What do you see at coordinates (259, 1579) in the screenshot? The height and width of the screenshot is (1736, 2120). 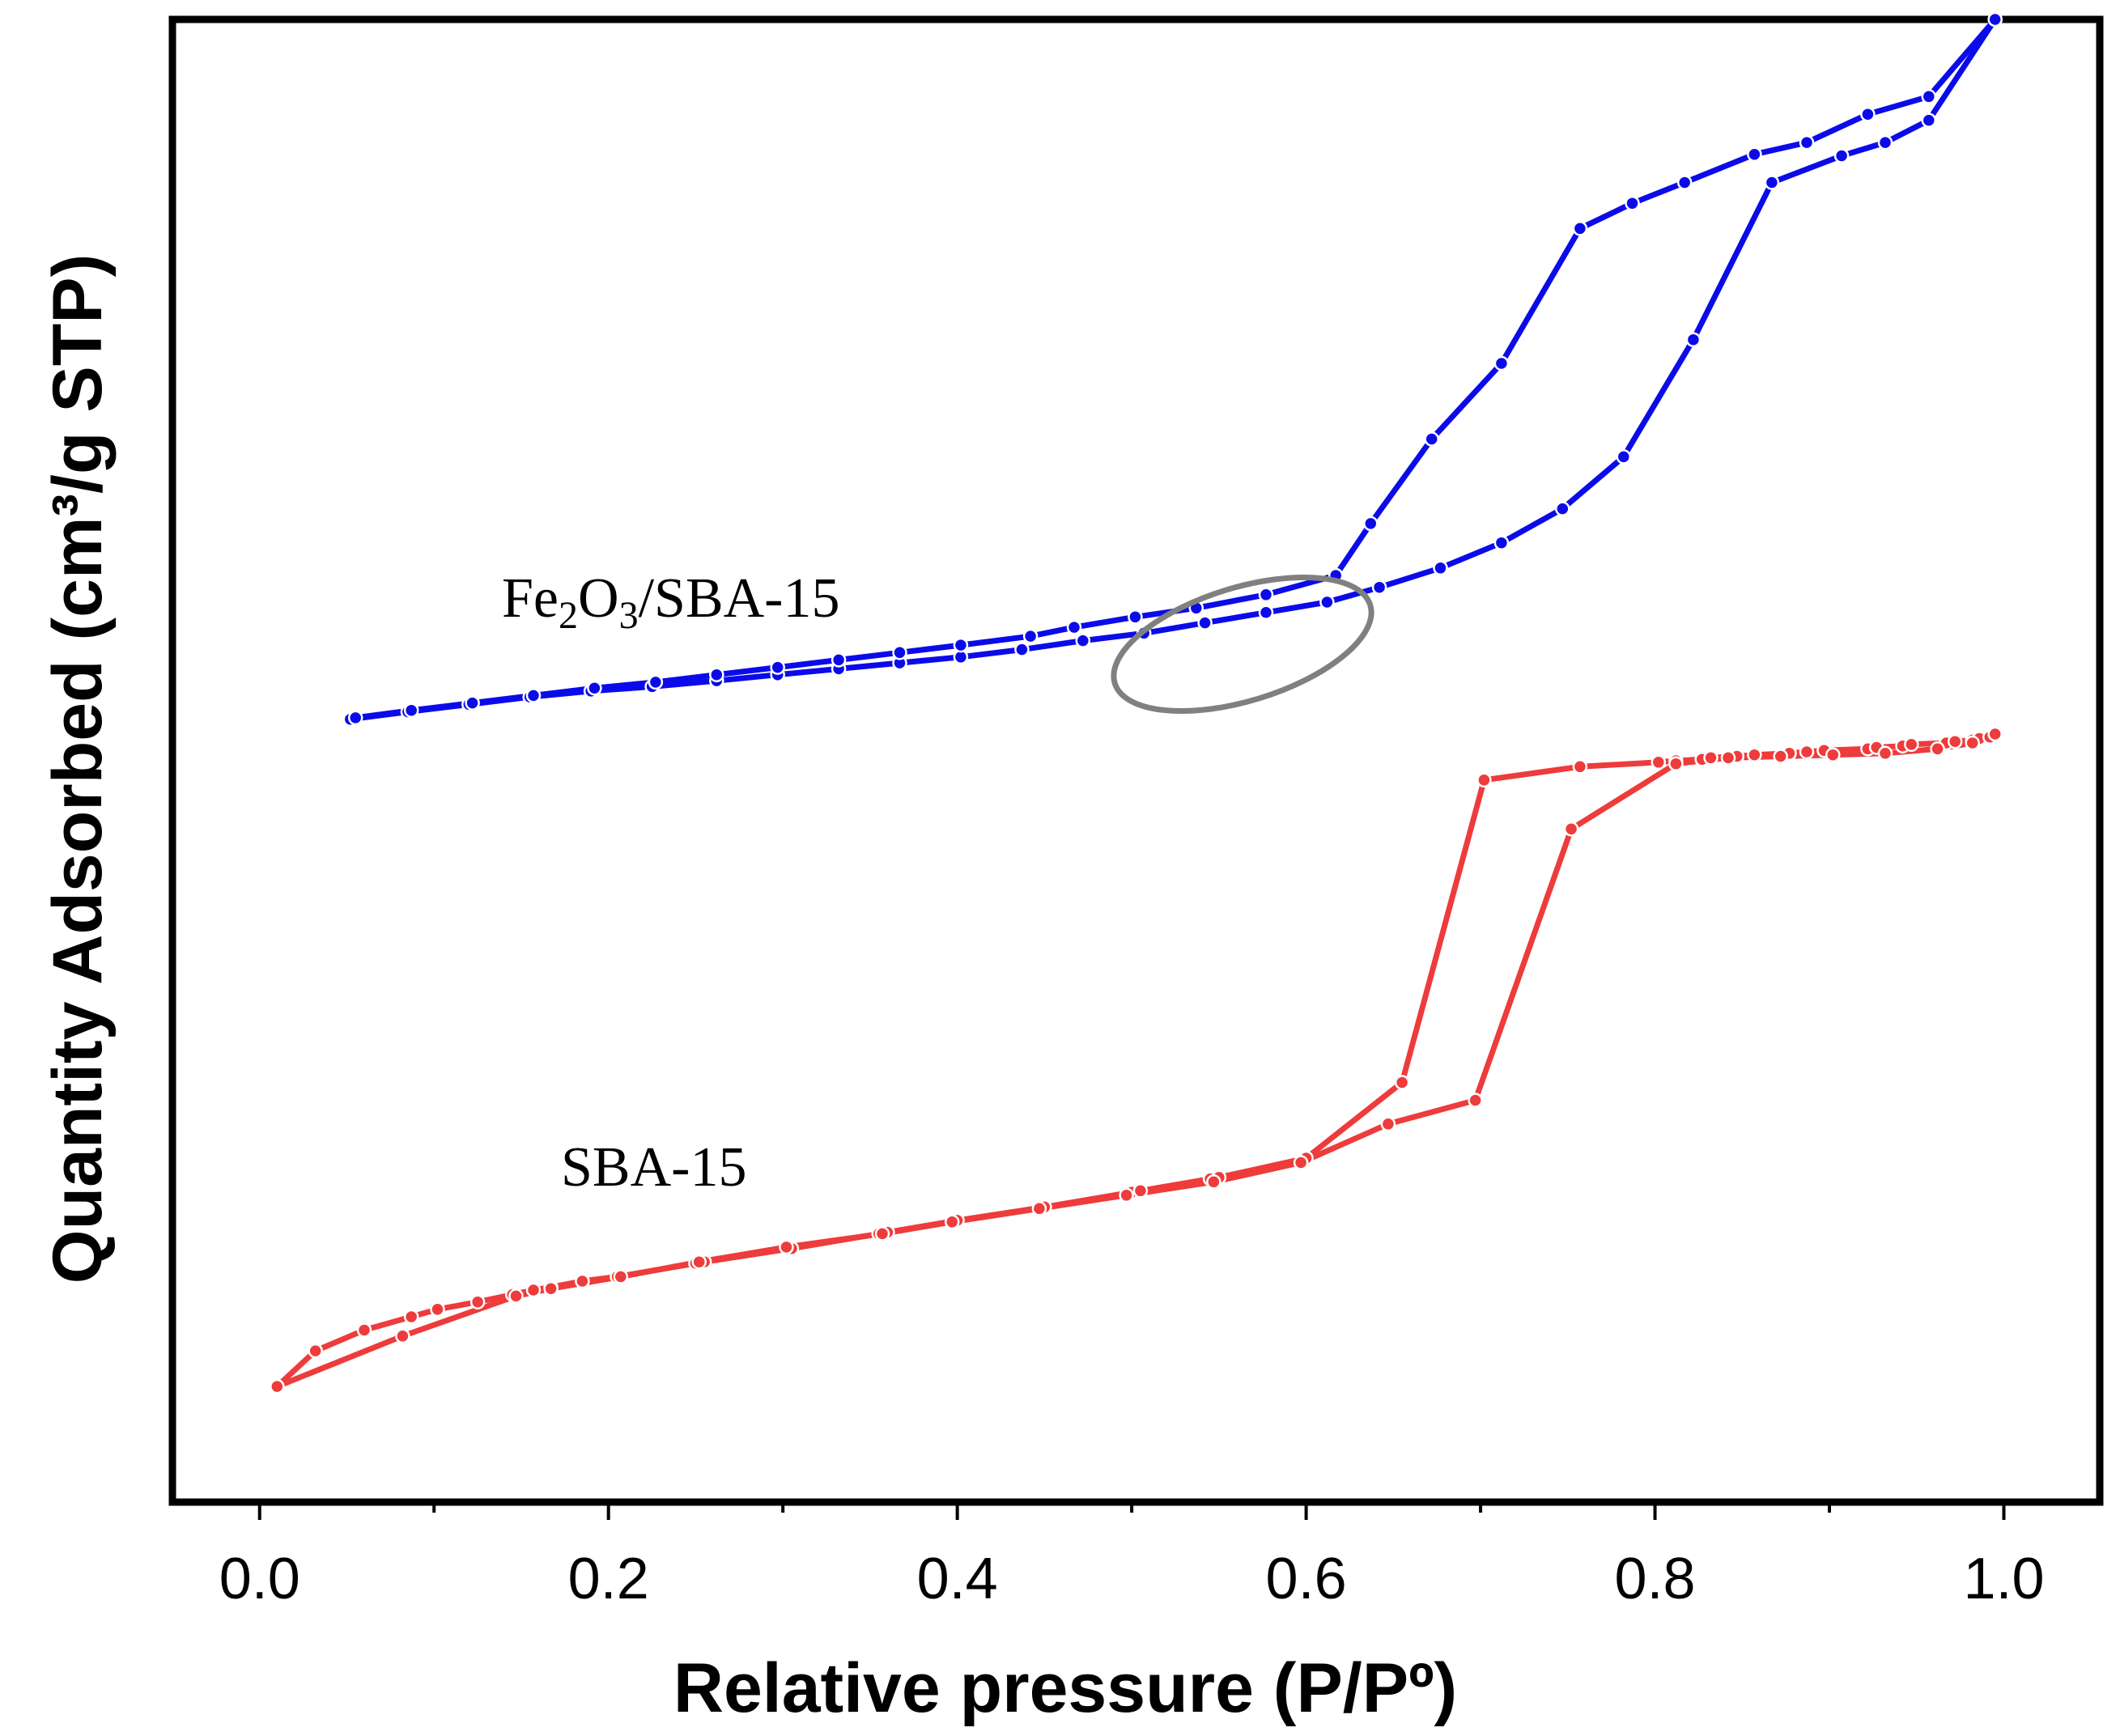 I see `x-tick-label: 0.0` at bounding box center [259, 1579].